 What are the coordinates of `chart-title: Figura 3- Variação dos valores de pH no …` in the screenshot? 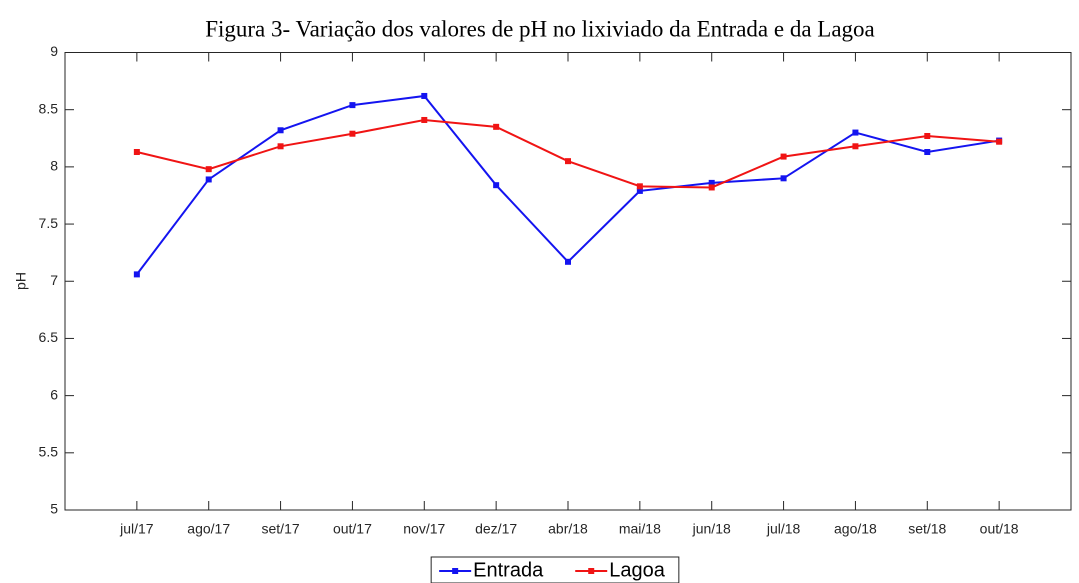 It's located at (540, 28).